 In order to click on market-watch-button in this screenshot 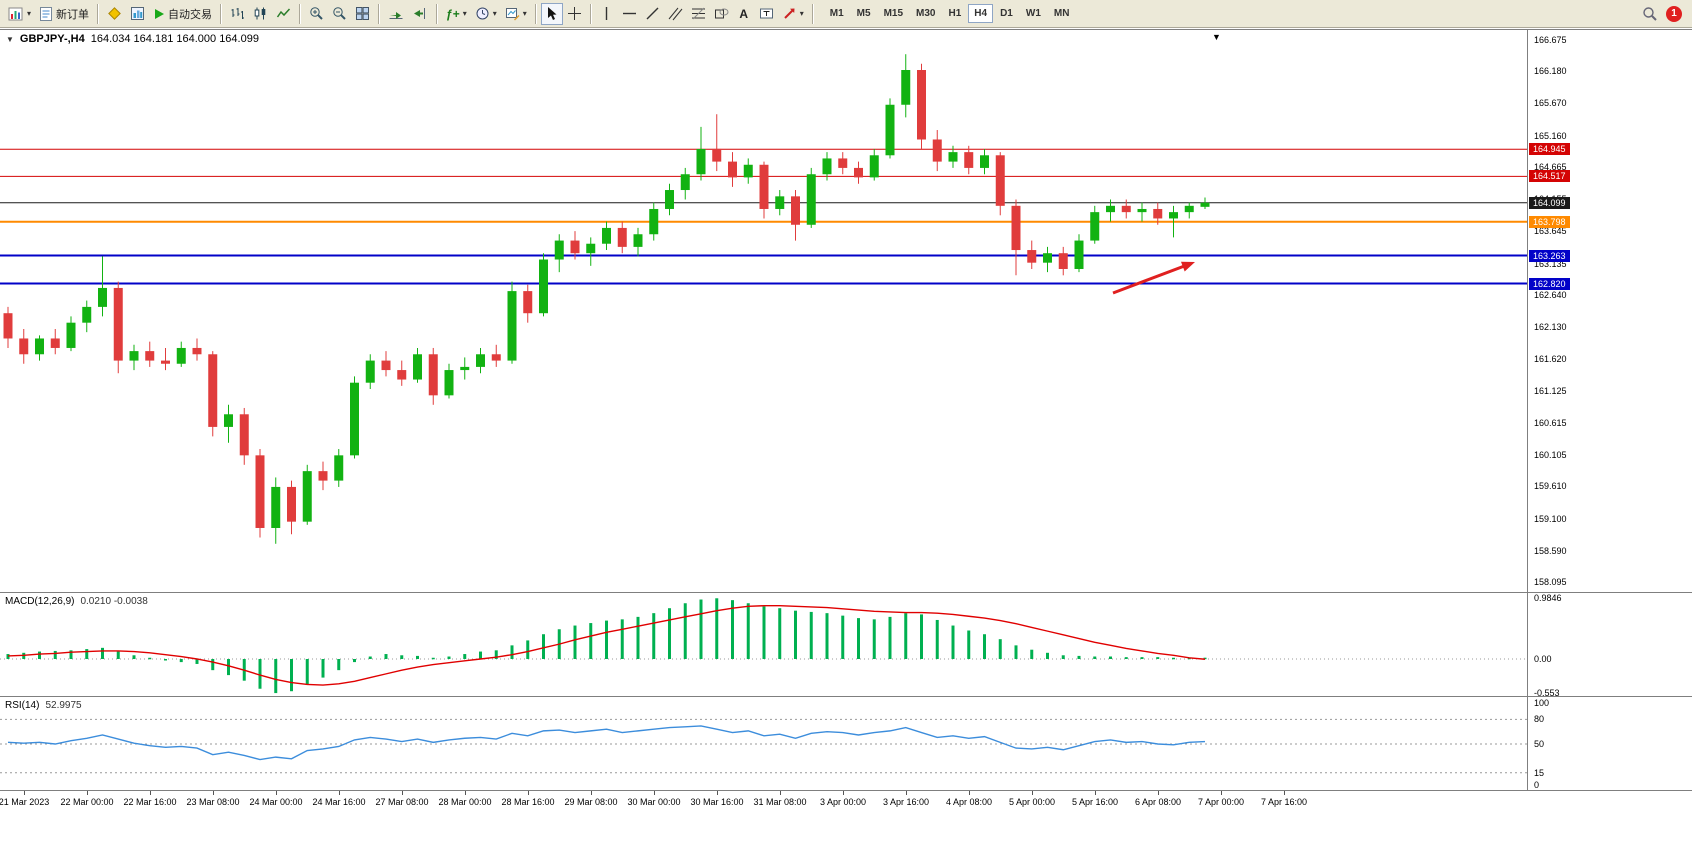, I will do `click(137, 14)`.